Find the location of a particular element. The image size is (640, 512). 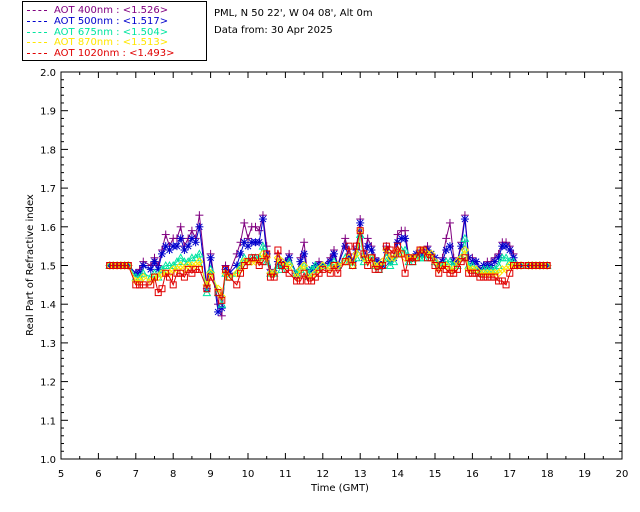

legend-swatch-500nm is located at coordinates (37, 21).